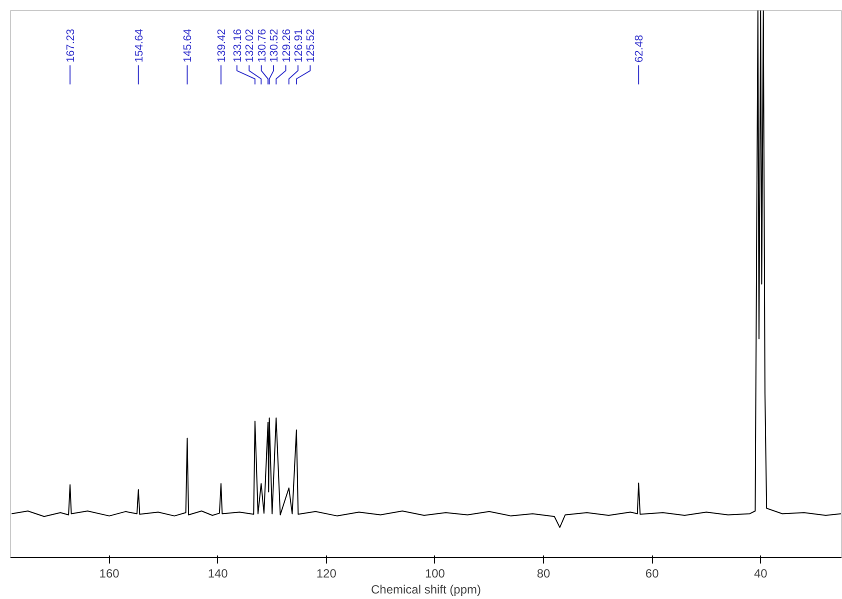  What do you see at coordinates (426, 589) in the screenshot?
I see `x-axis-title: Chemical shift (ppm)` at bounding box center [426, 589].